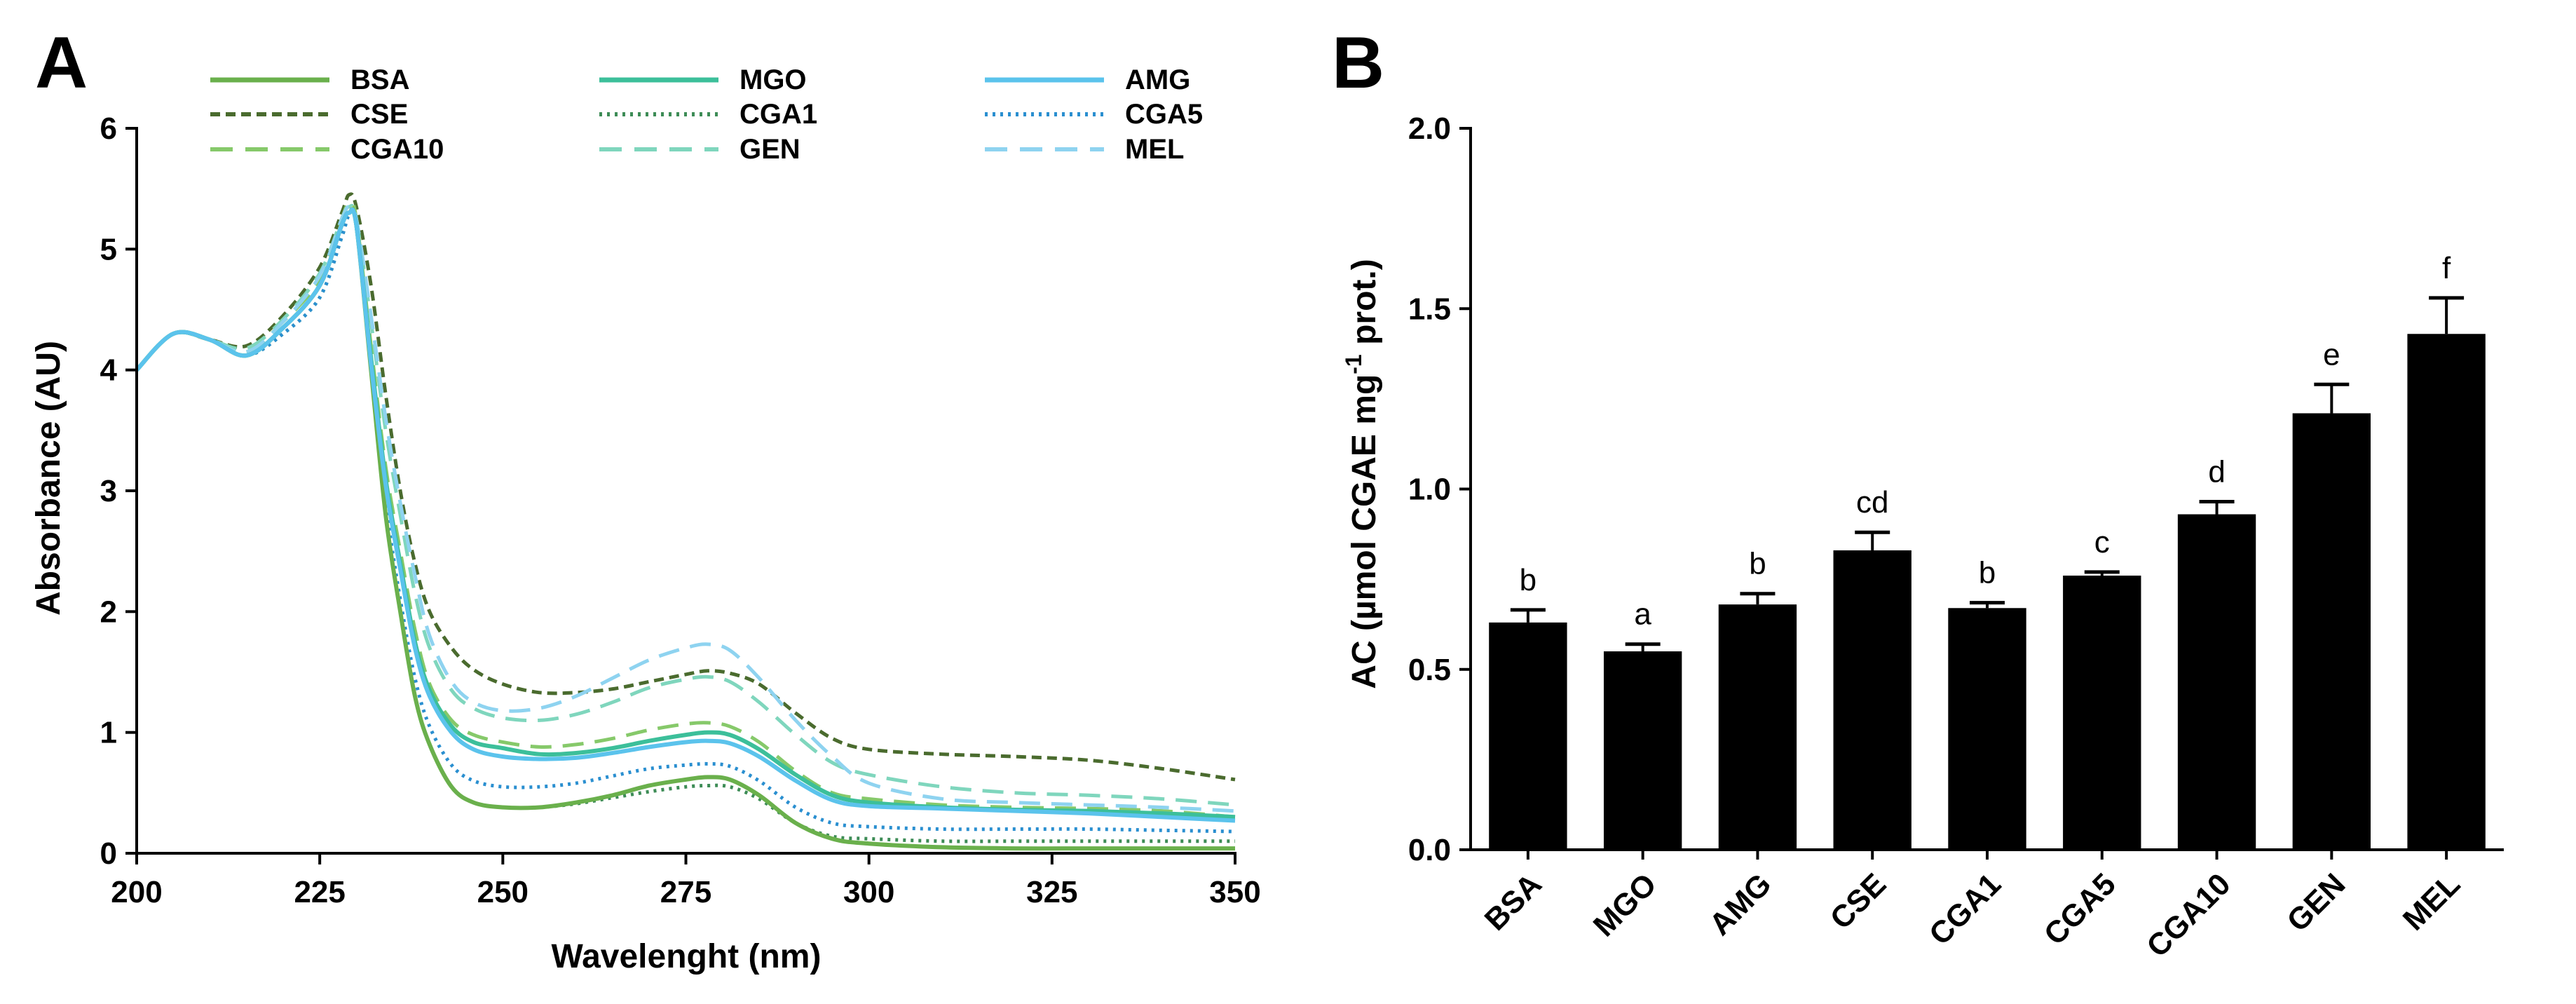 This screenshot has height=1004, width=2576. What do you see at coordinates (1858, 901) in the screenshot?
I see `x-tick-label-cse: CSE` at bounding box center [1858, 901].